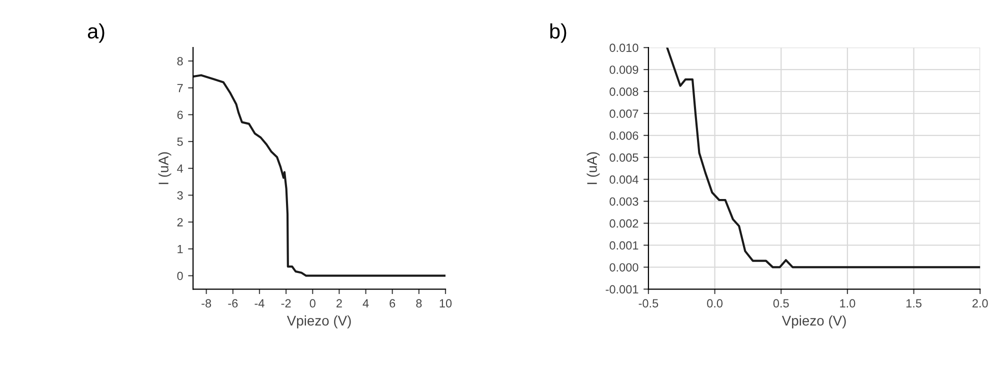 The height and width of the screenshot is (366, 990). What do you see at coordinates (624, 92) in the screenshot?
I see `y-tick-label: 0.008` at bounding box center [624, 92].